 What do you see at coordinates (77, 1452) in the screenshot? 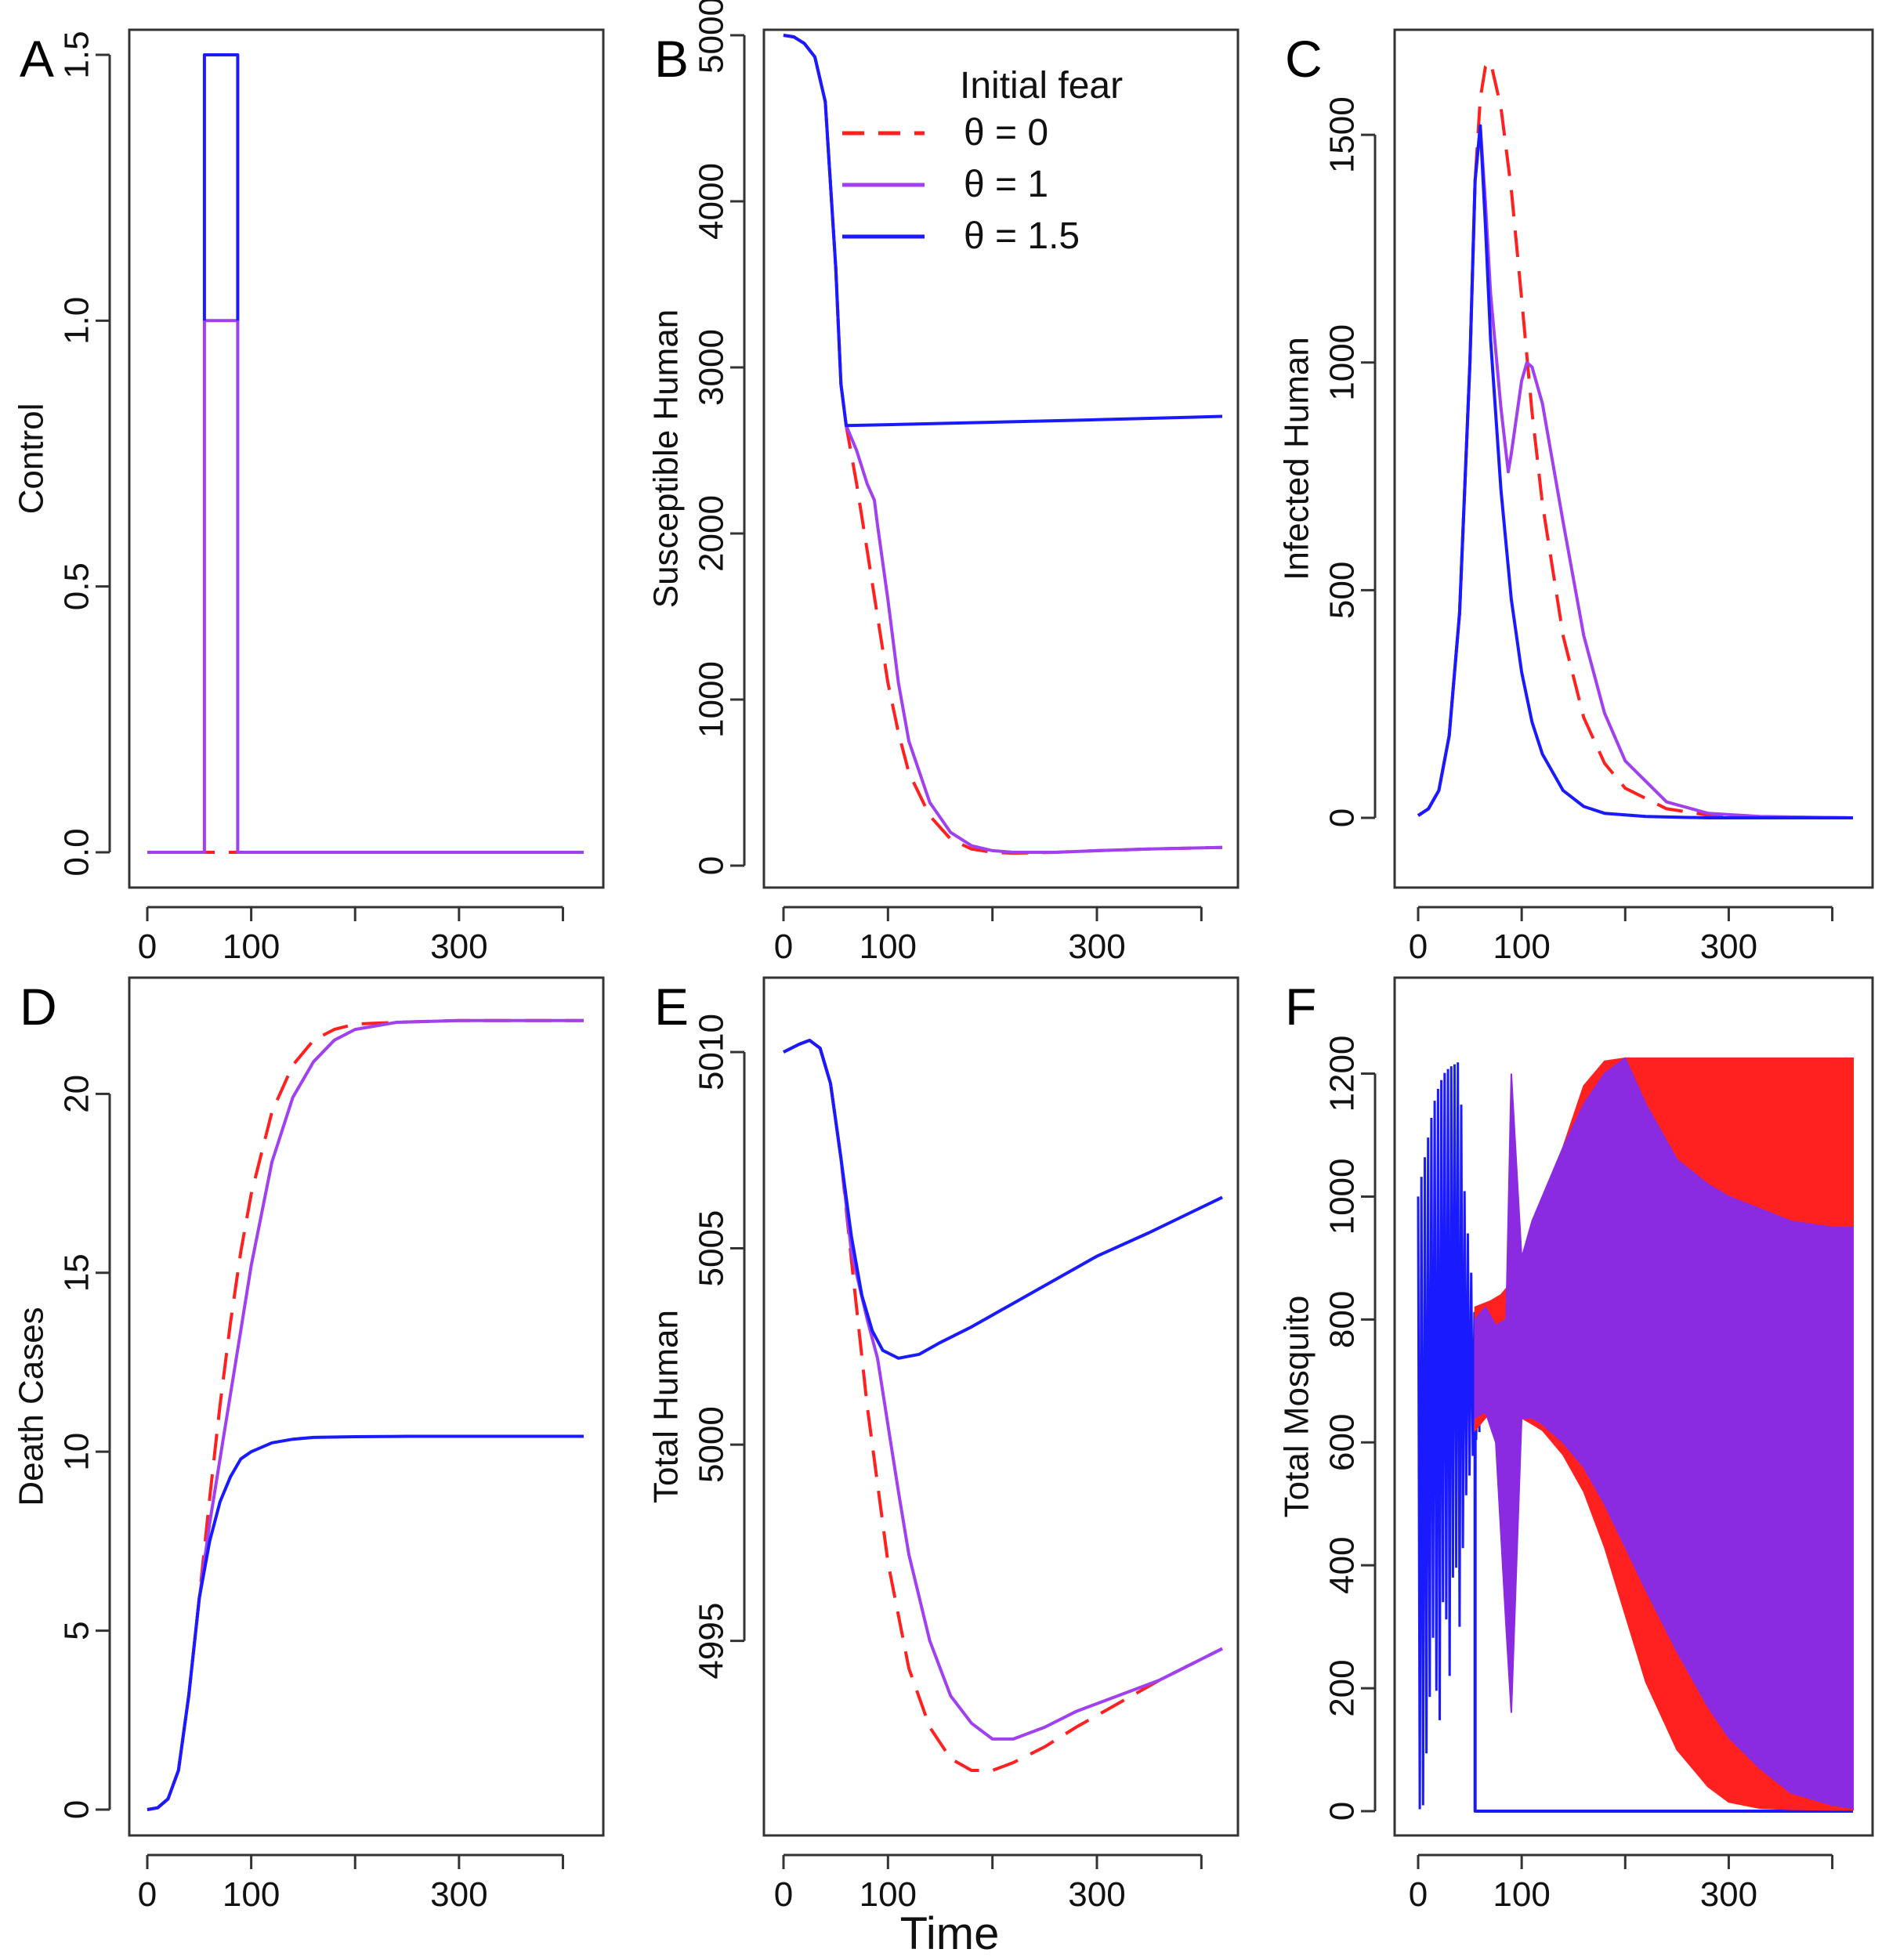
I see `y-tick-label: 10` at bounding box center [77, 1452].